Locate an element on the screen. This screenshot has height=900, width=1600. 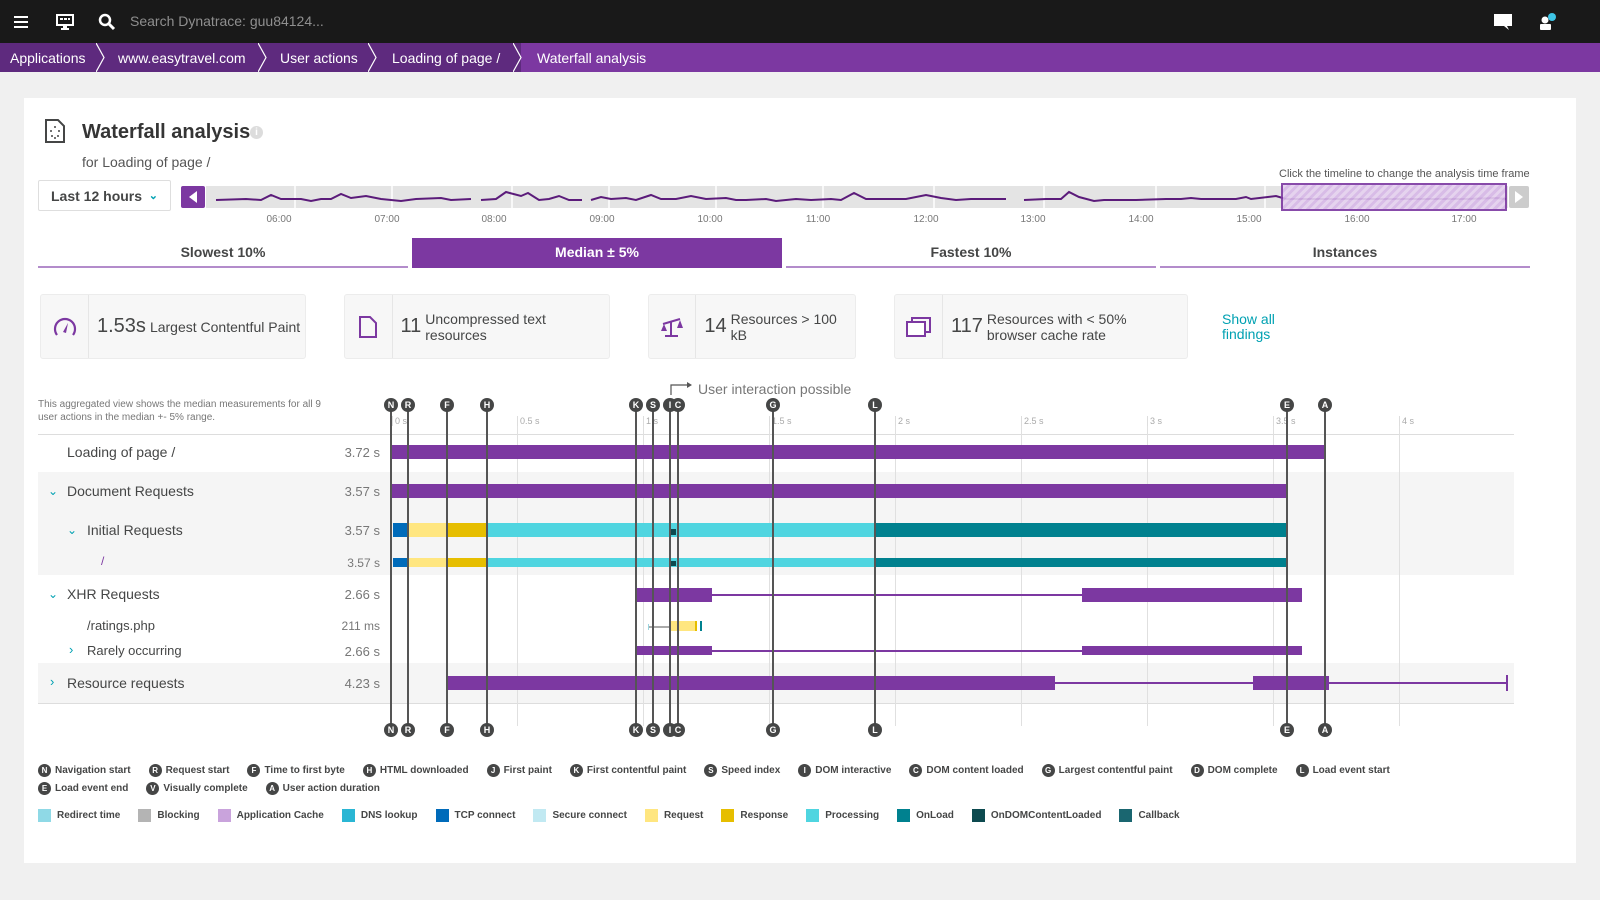
timeline-tick: 13:00 is located at coordinates (1033, 219).